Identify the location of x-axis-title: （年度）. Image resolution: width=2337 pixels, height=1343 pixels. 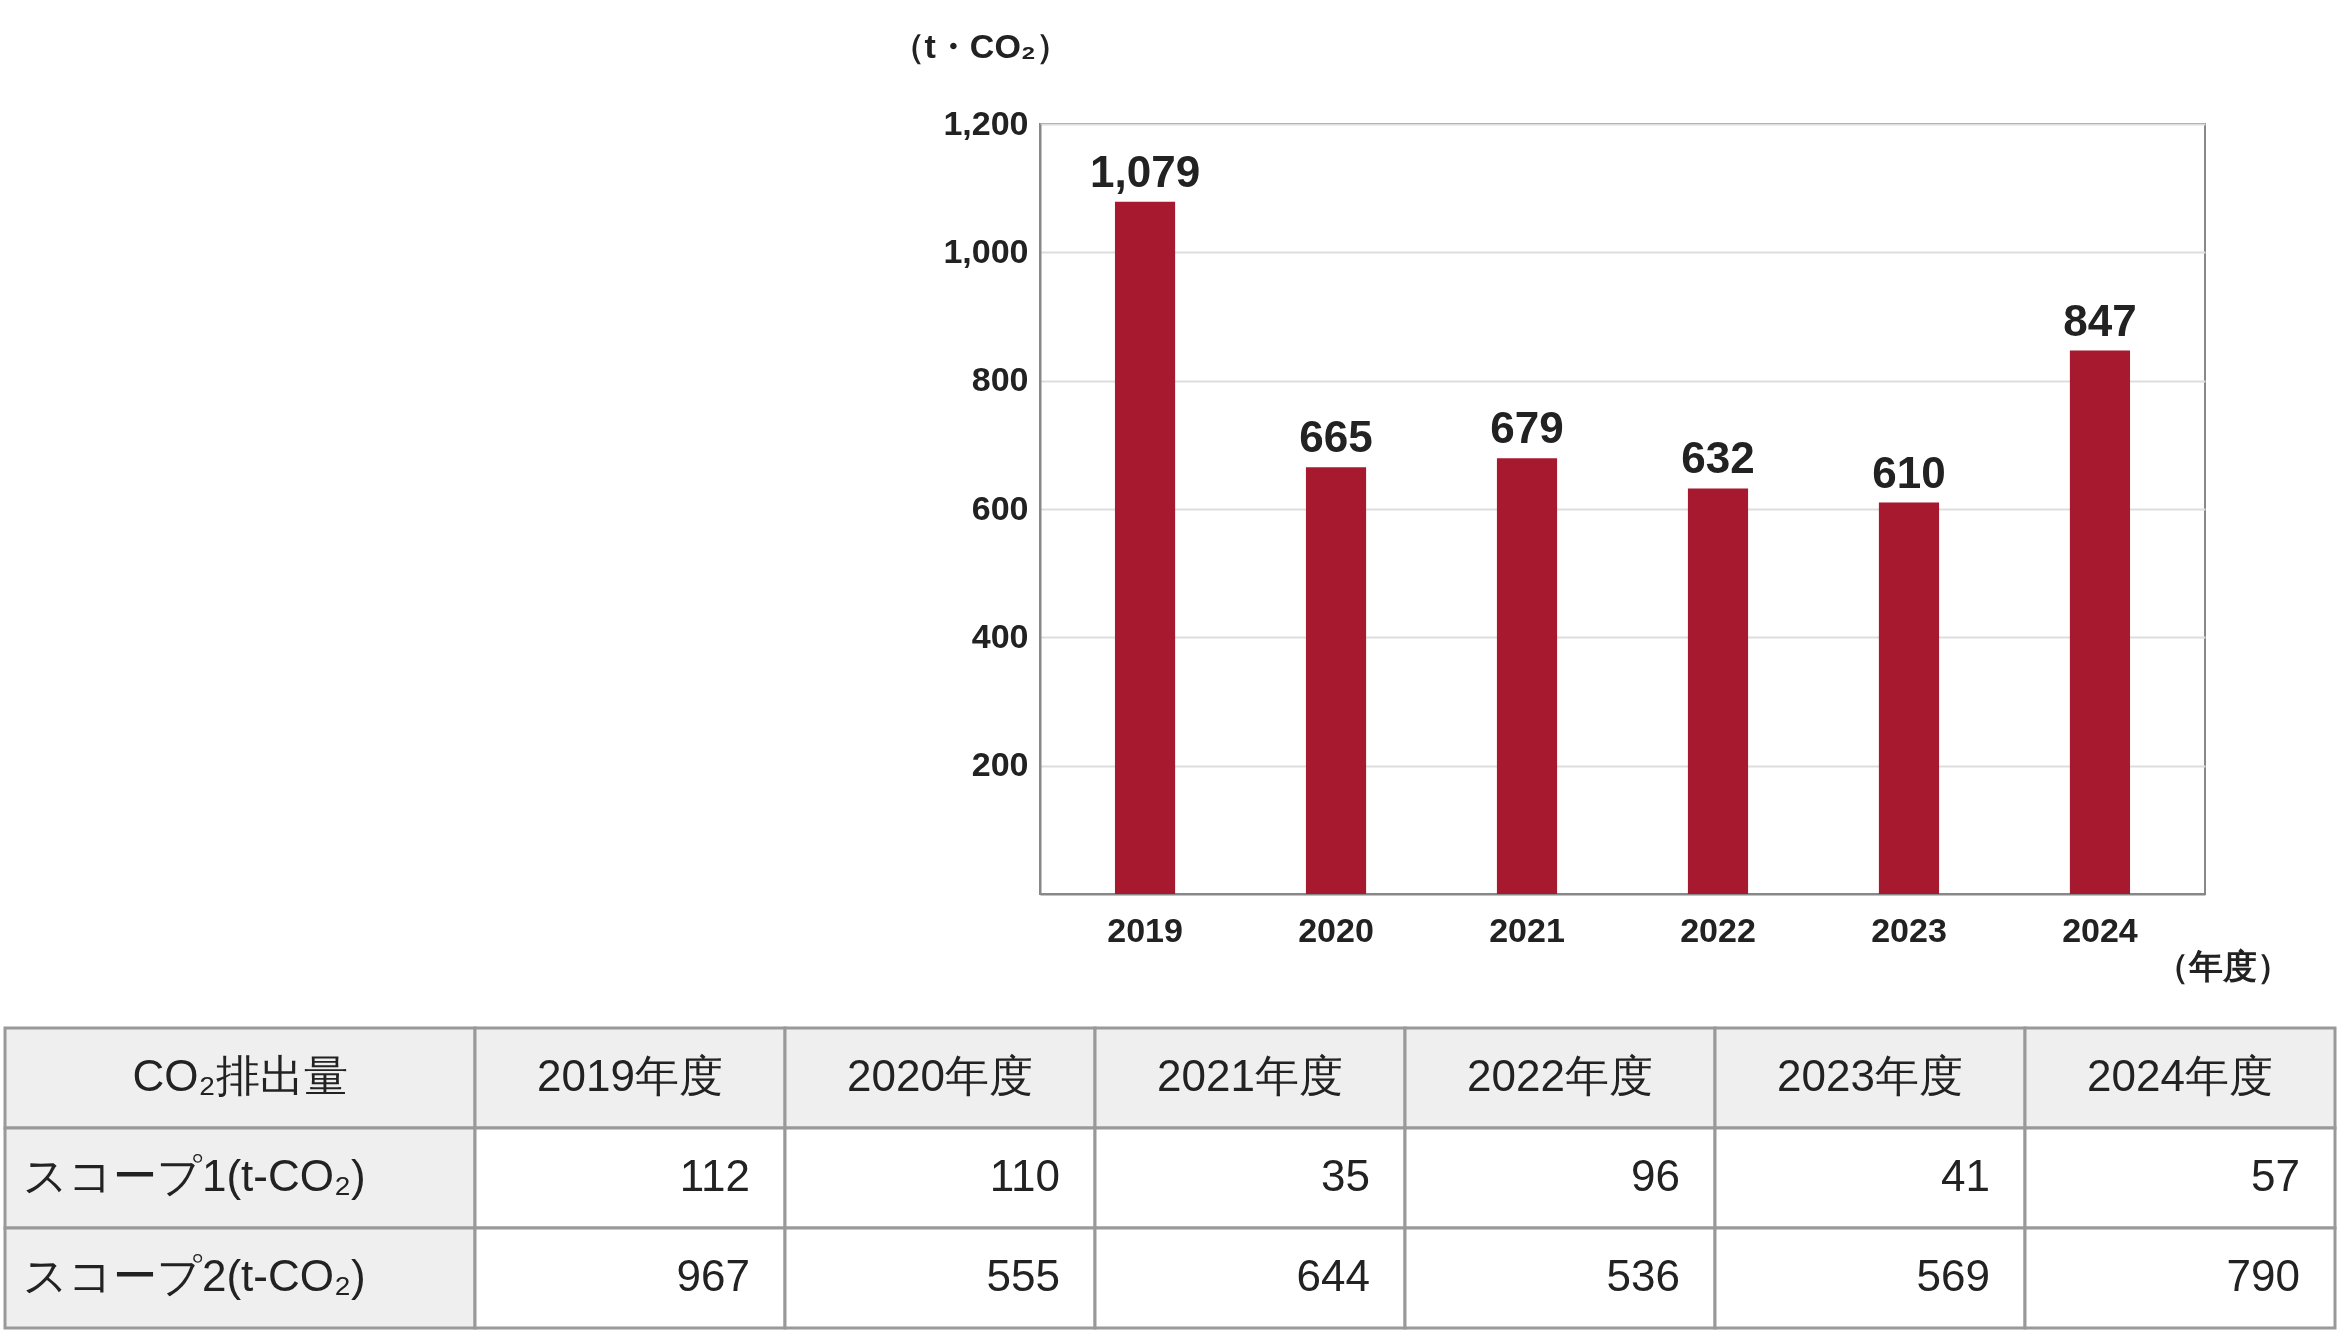
(2222, 965).